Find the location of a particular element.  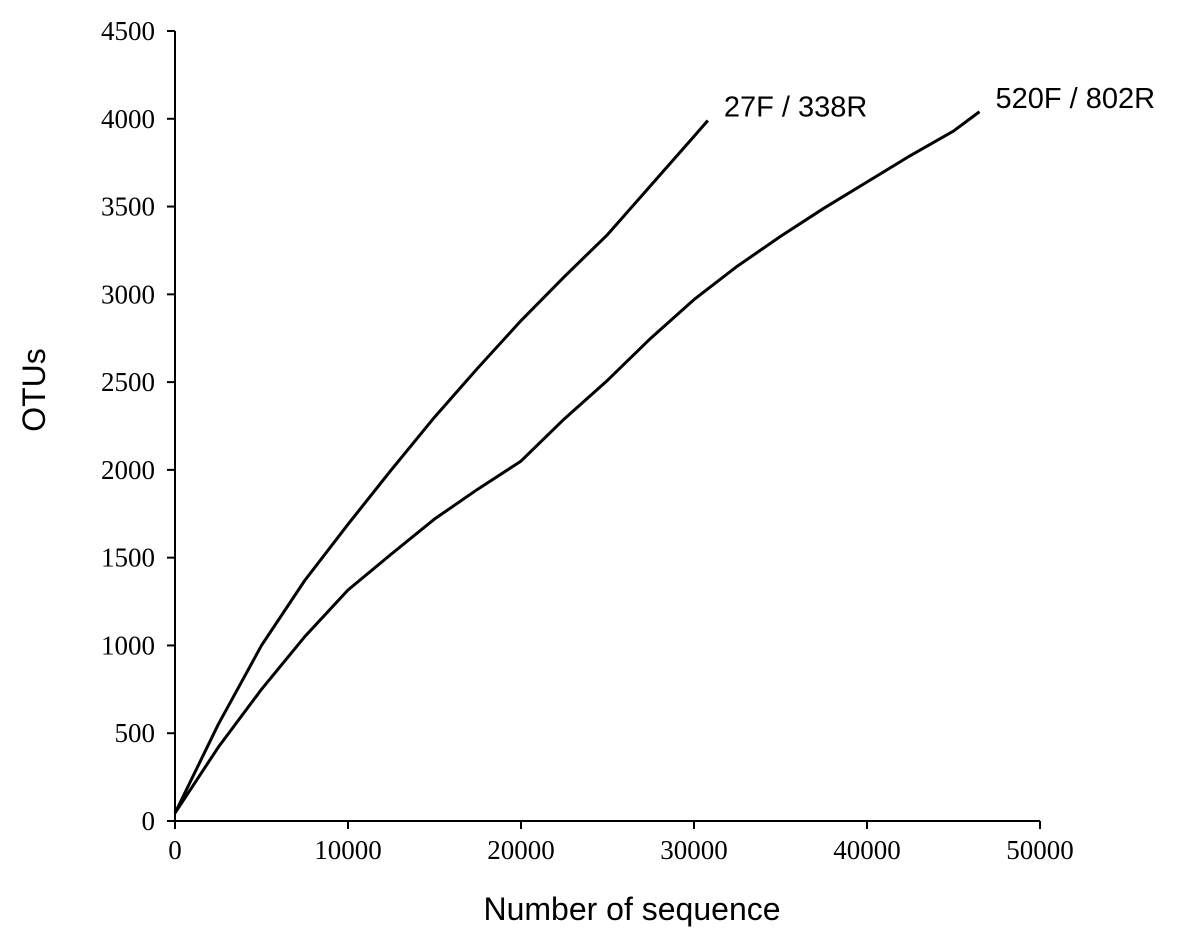

y-tick-label: 2500 is located at coordinates (128, 382).